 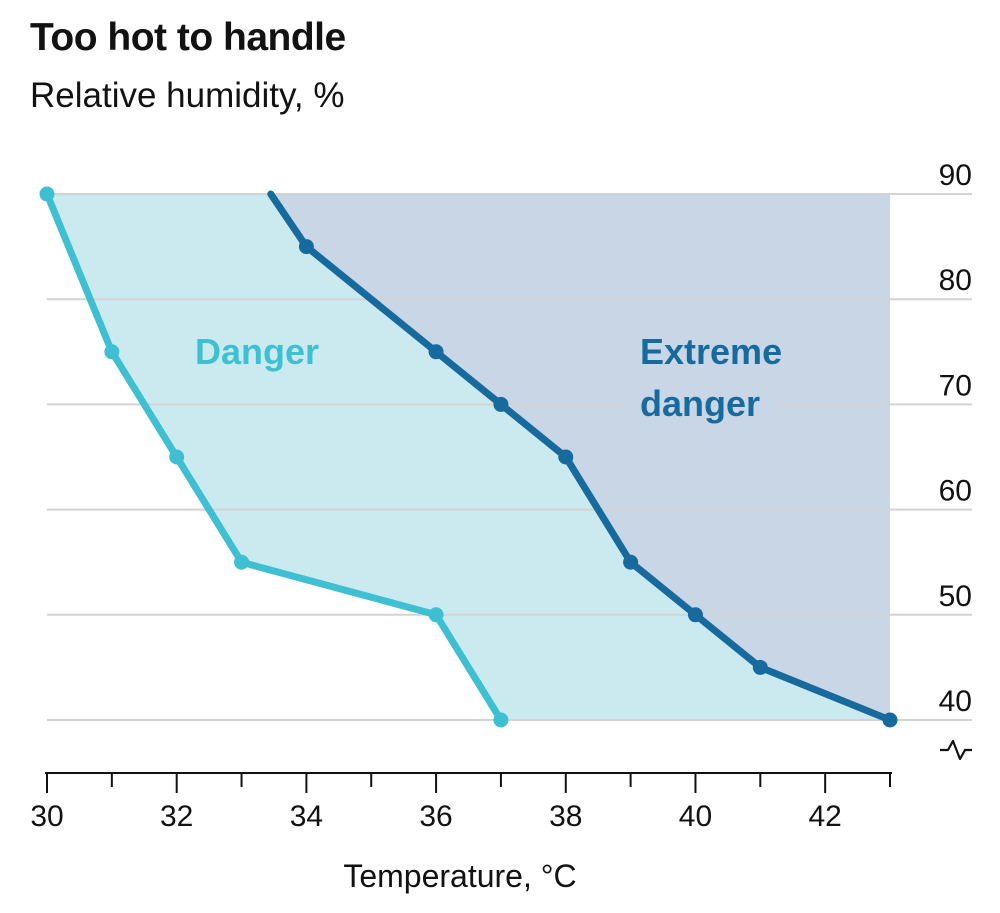 I want to click on y-tick-label: 80, so click(x=955, y=280).